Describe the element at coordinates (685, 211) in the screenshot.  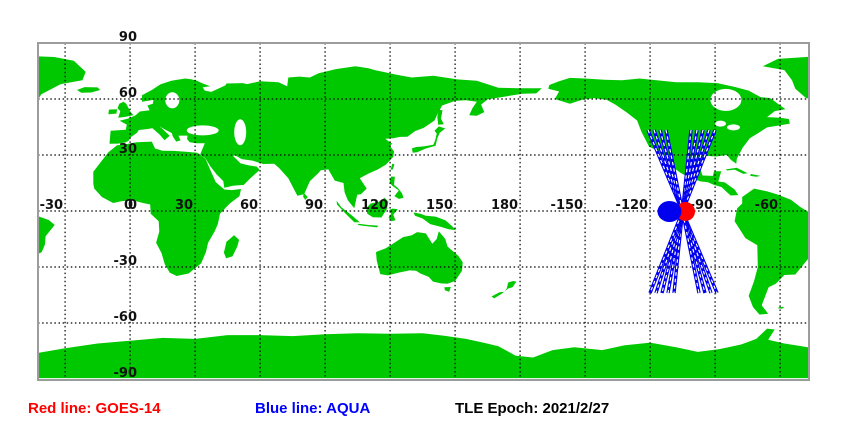
I see `goes14-position-marker` at that location.